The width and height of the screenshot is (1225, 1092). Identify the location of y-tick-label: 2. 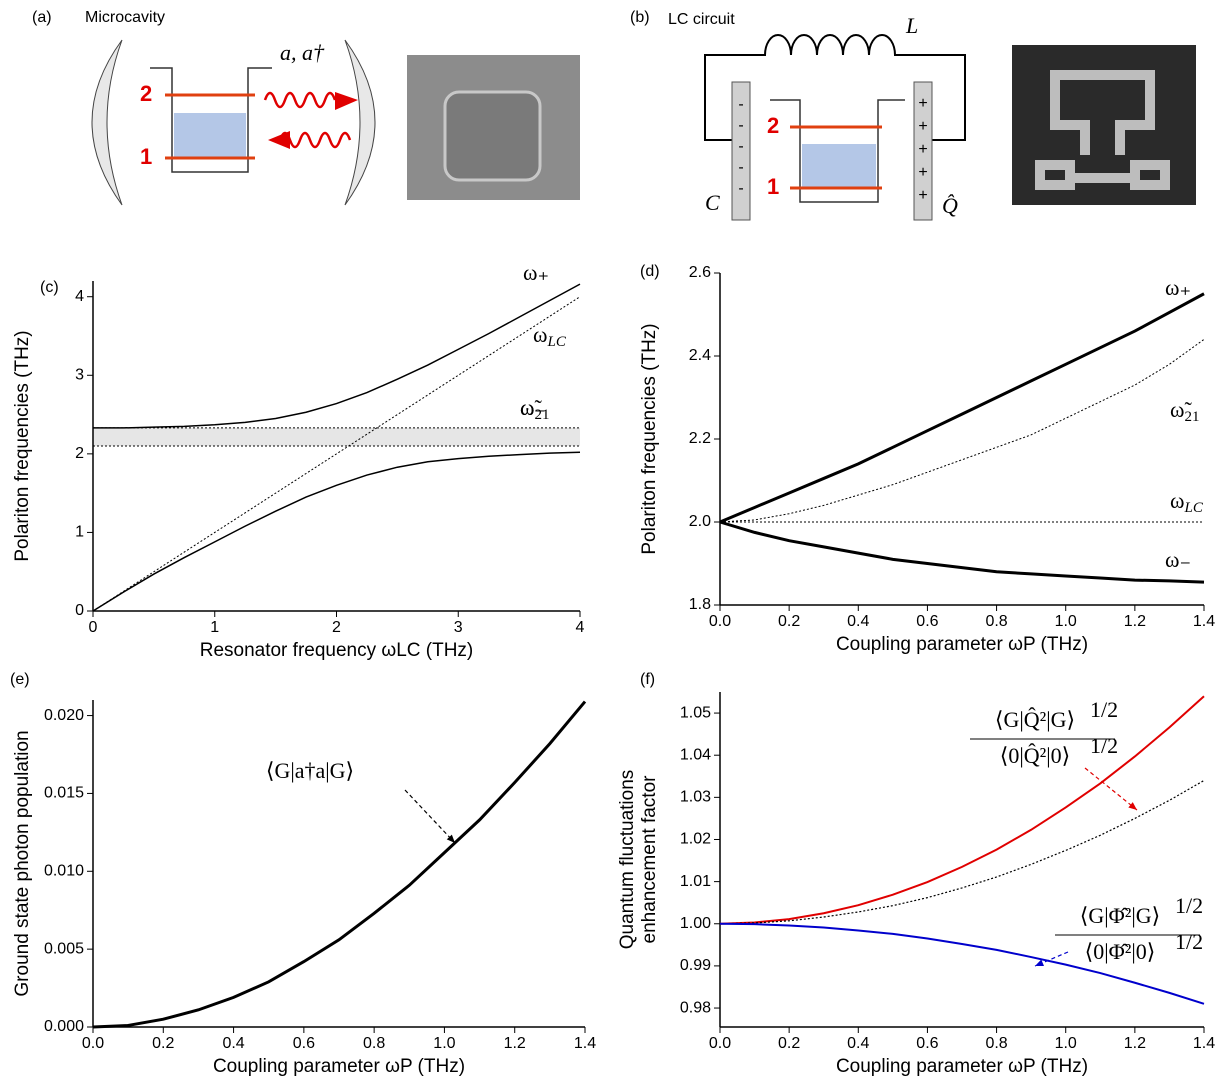
(79, 453).